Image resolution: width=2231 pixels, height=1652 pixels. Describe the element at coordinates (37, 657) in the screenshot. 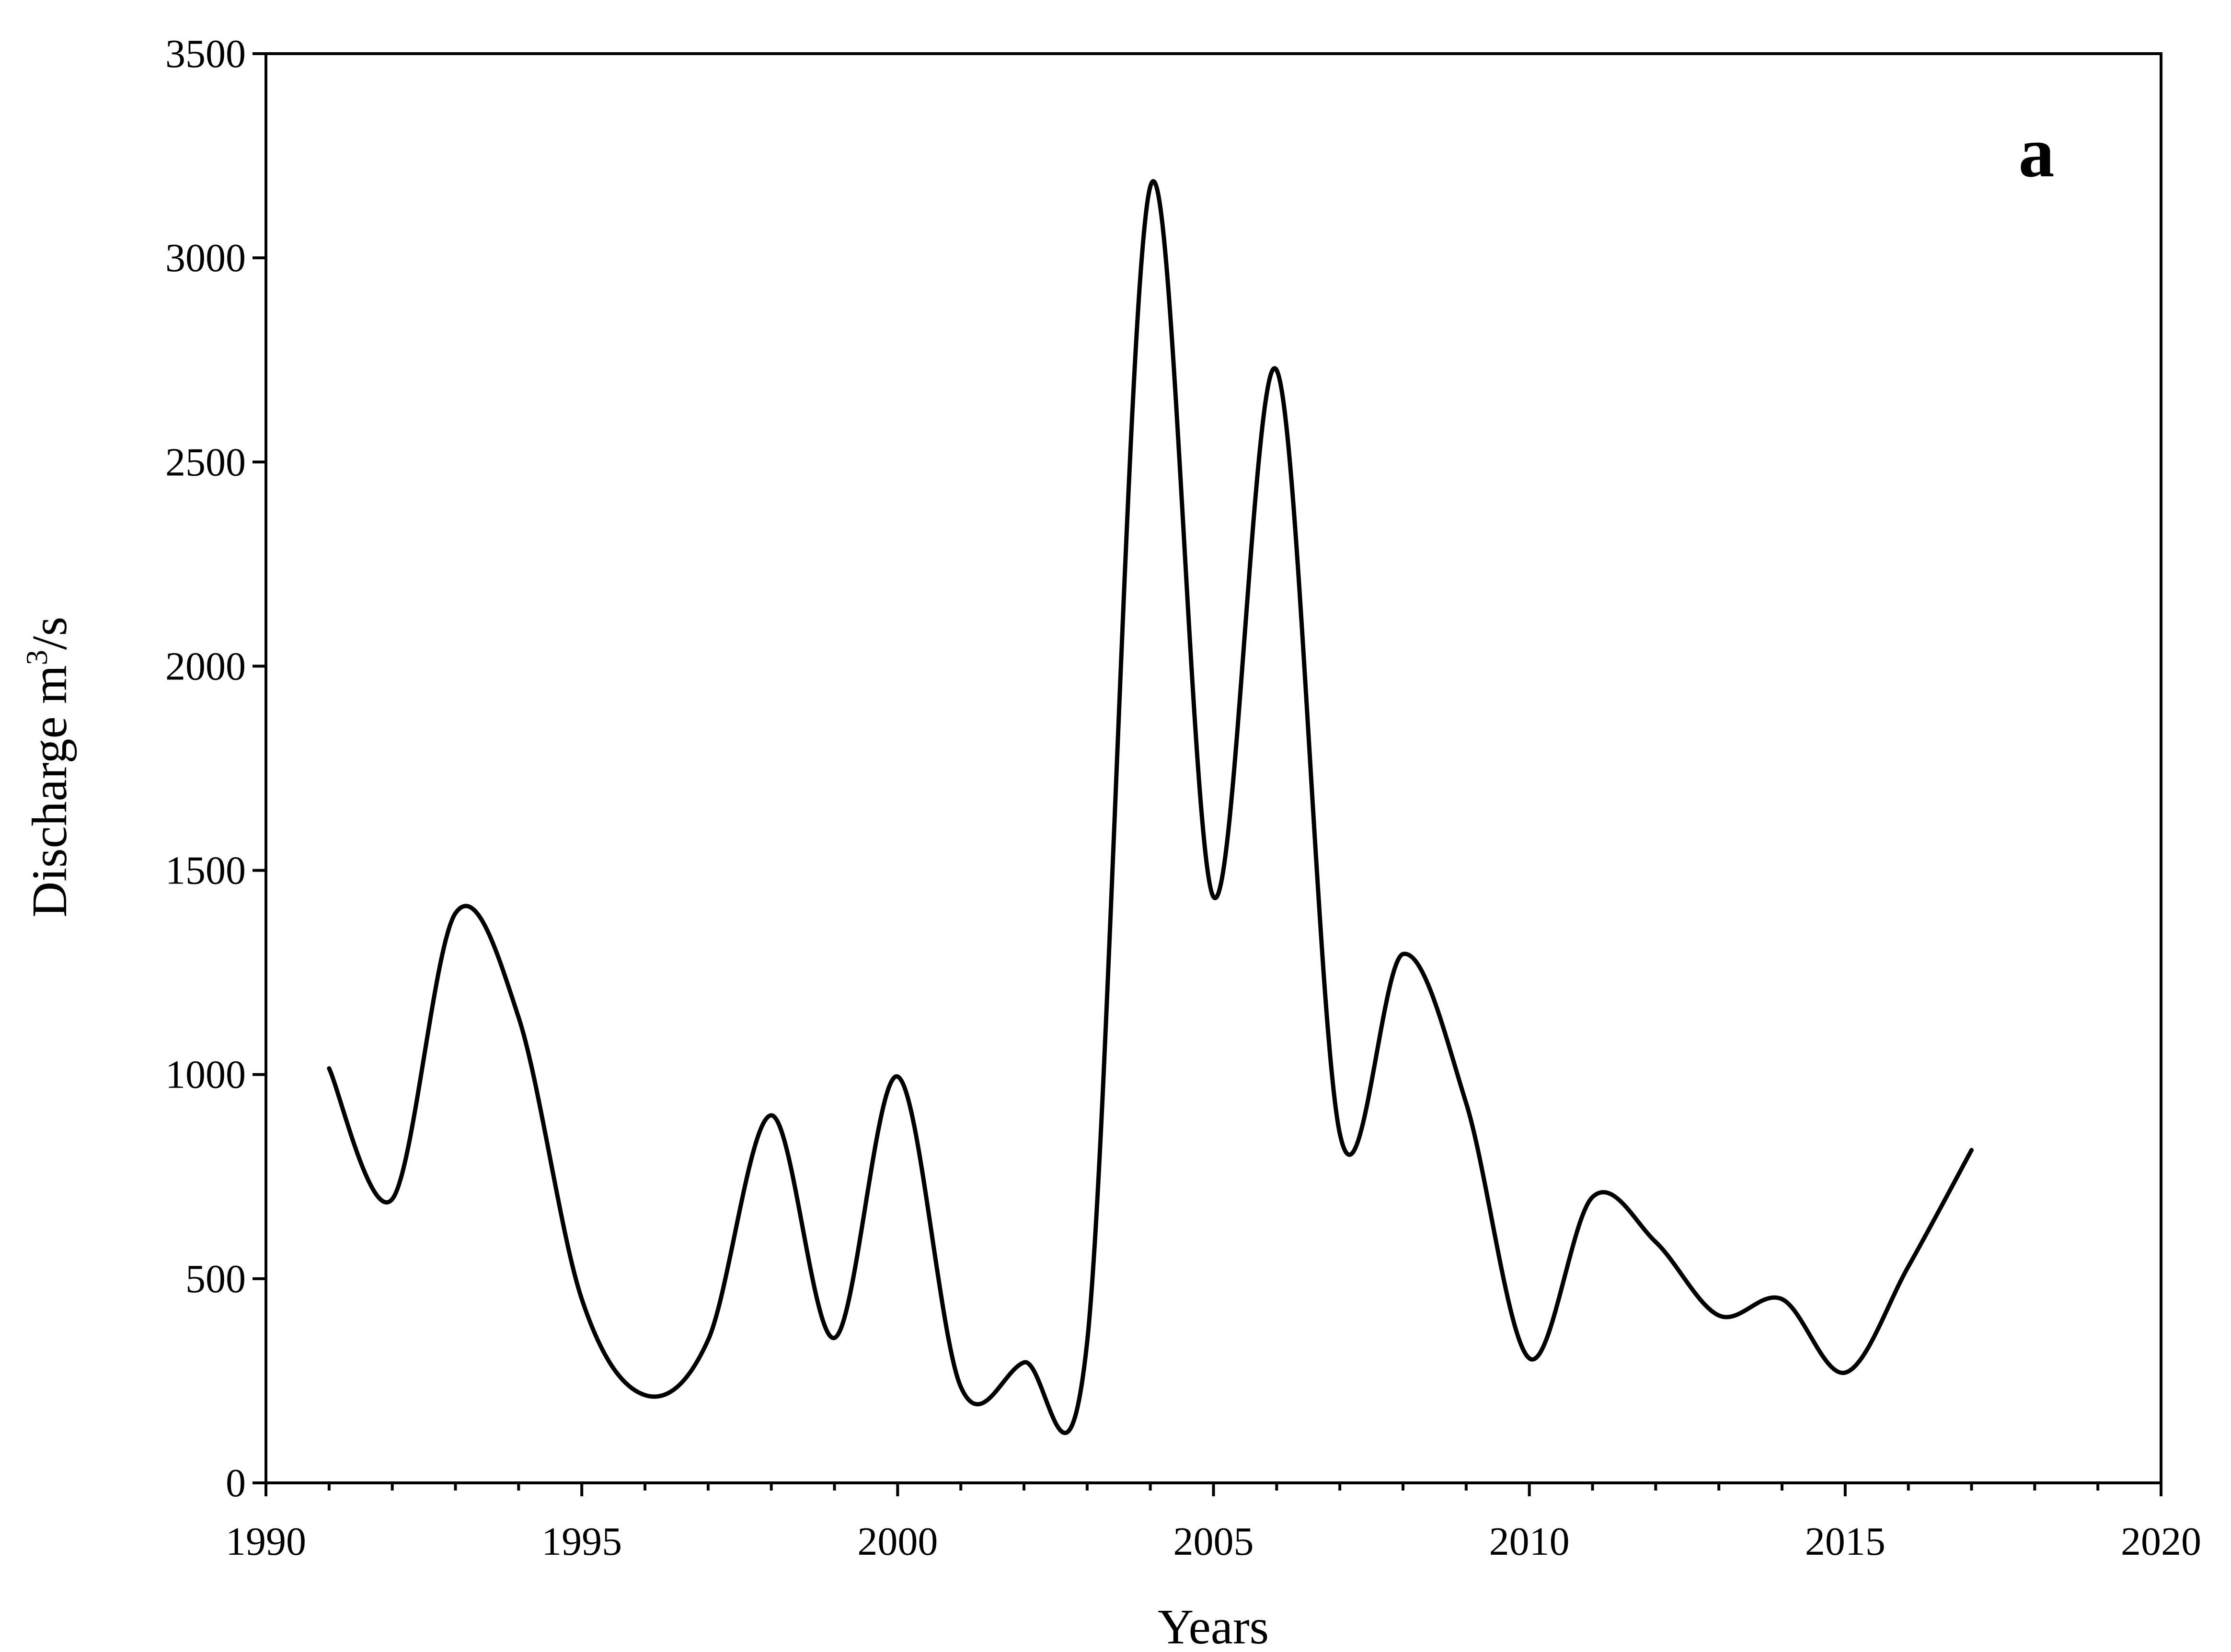

I see `y-axis-title-superscript: 3` at that location.